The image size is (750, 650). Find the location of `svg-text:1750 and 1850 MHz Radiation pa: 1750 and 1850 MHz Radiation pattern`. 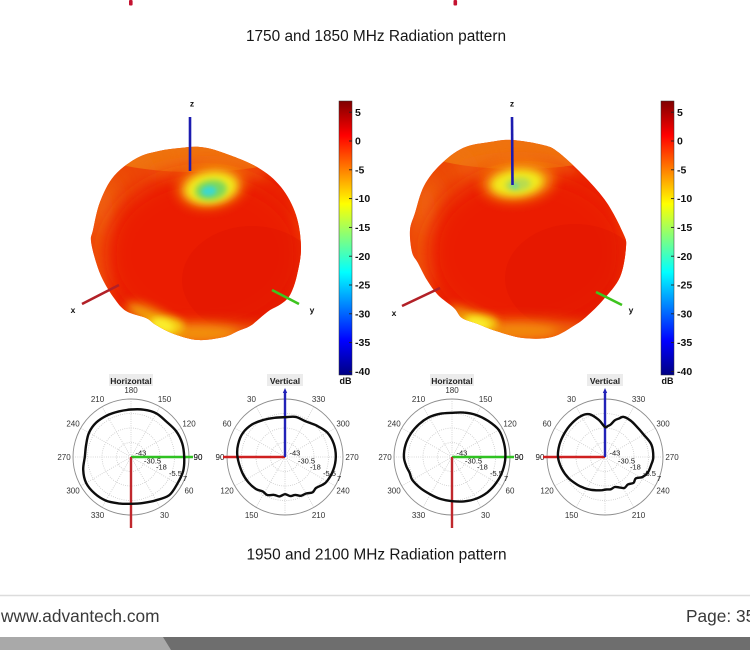

svg-text:1750 and 1850 MHz Radiation pa: 1750 and 1850 MHz Radiation pattern is located at coordinates (376, 36).